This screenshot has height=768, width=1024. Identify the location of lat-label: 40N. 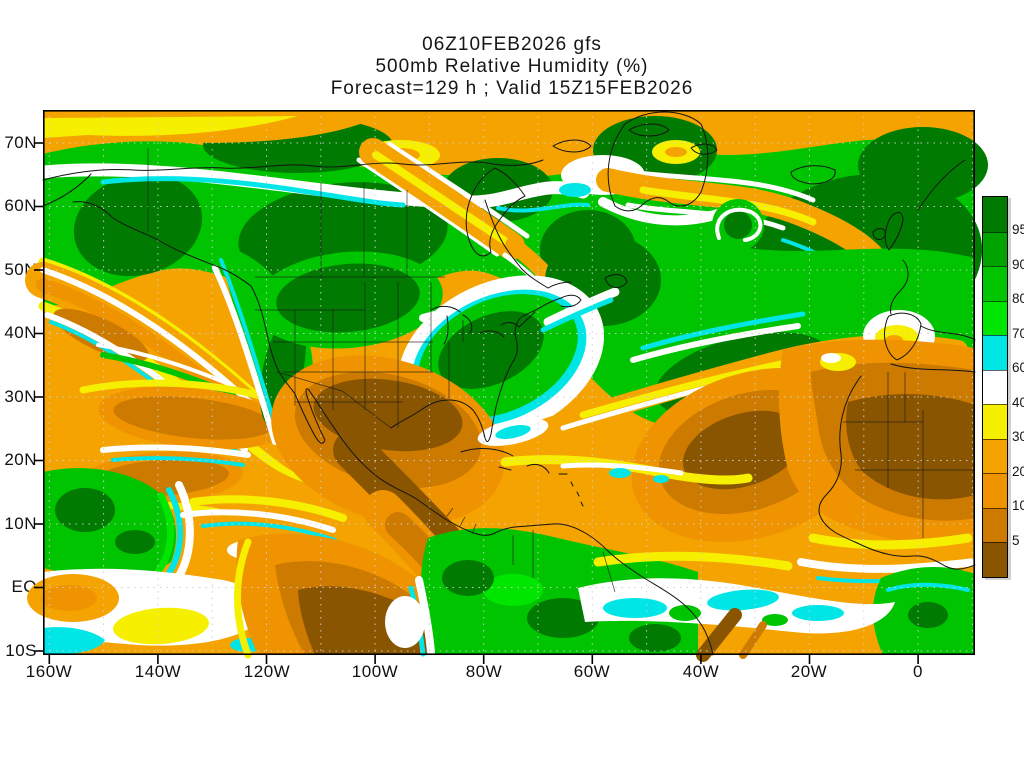
(20, 332).